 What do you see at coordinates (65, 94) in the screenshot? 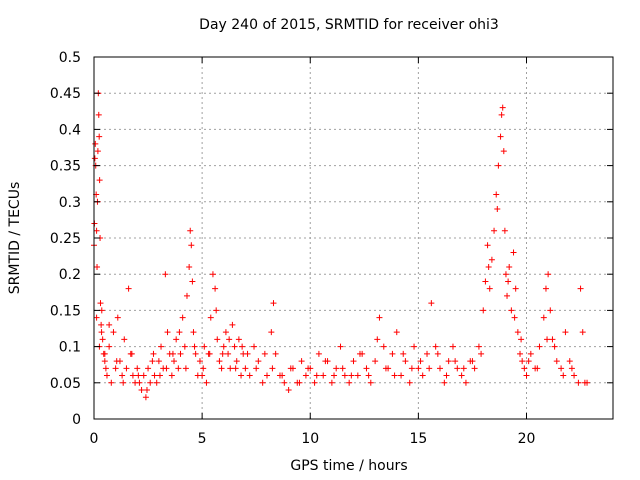
I see `y-tick-label: 0.45` at bounding box center [65, 94].